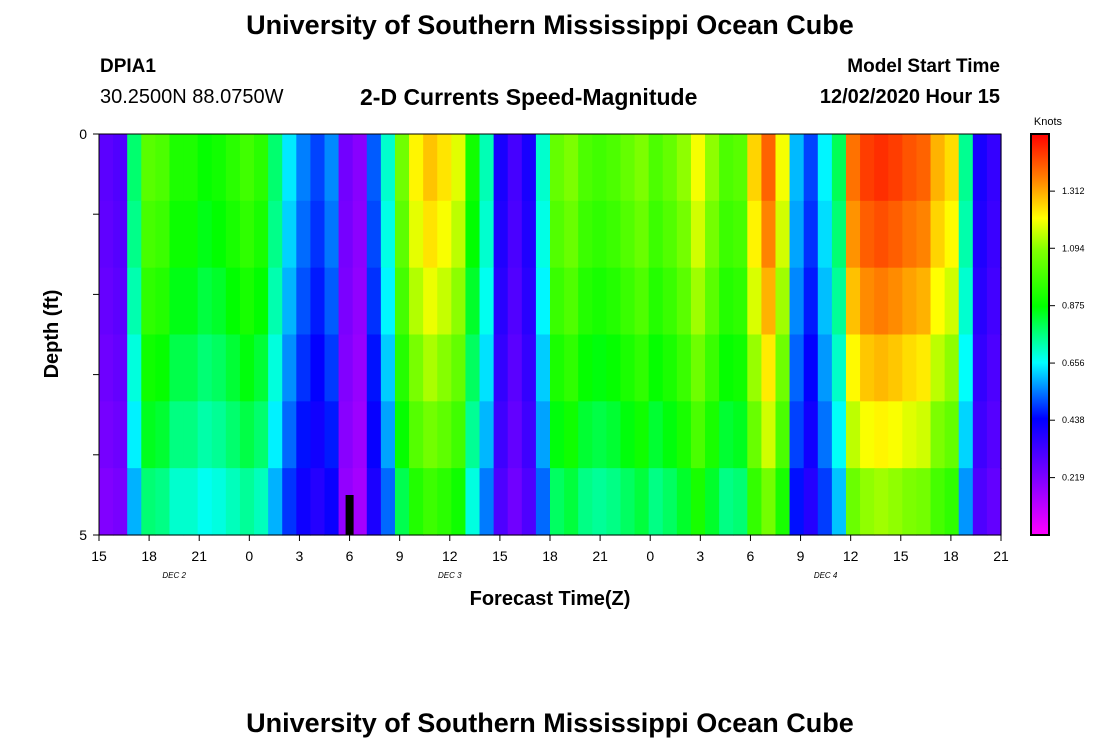 This screenshot has height=750, width=1100. I want to click on x-tick-label: 15, so click(500, 556).